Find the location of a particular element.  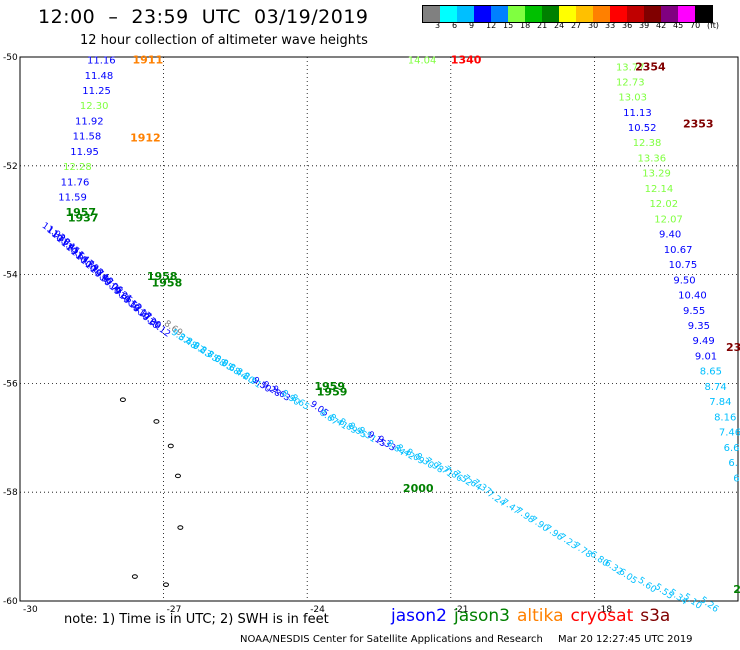

wave-height-label: 12.30 is located at coordinates (94, 106).